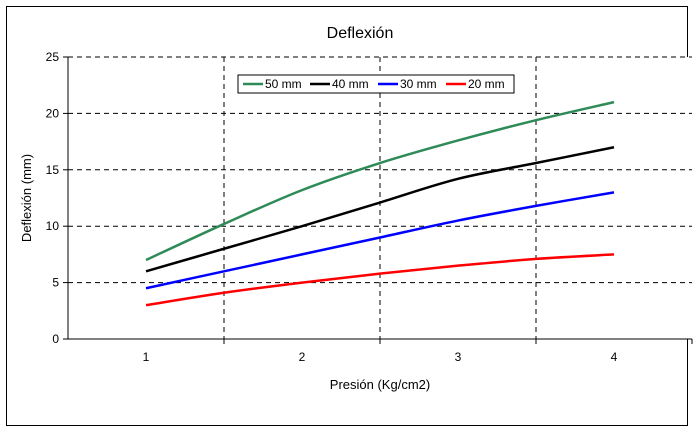 Image resolution: width=696 pixels, height=434 pixels. I want to click on y-axis-title: Deflexión (mm), so click(26, 198).